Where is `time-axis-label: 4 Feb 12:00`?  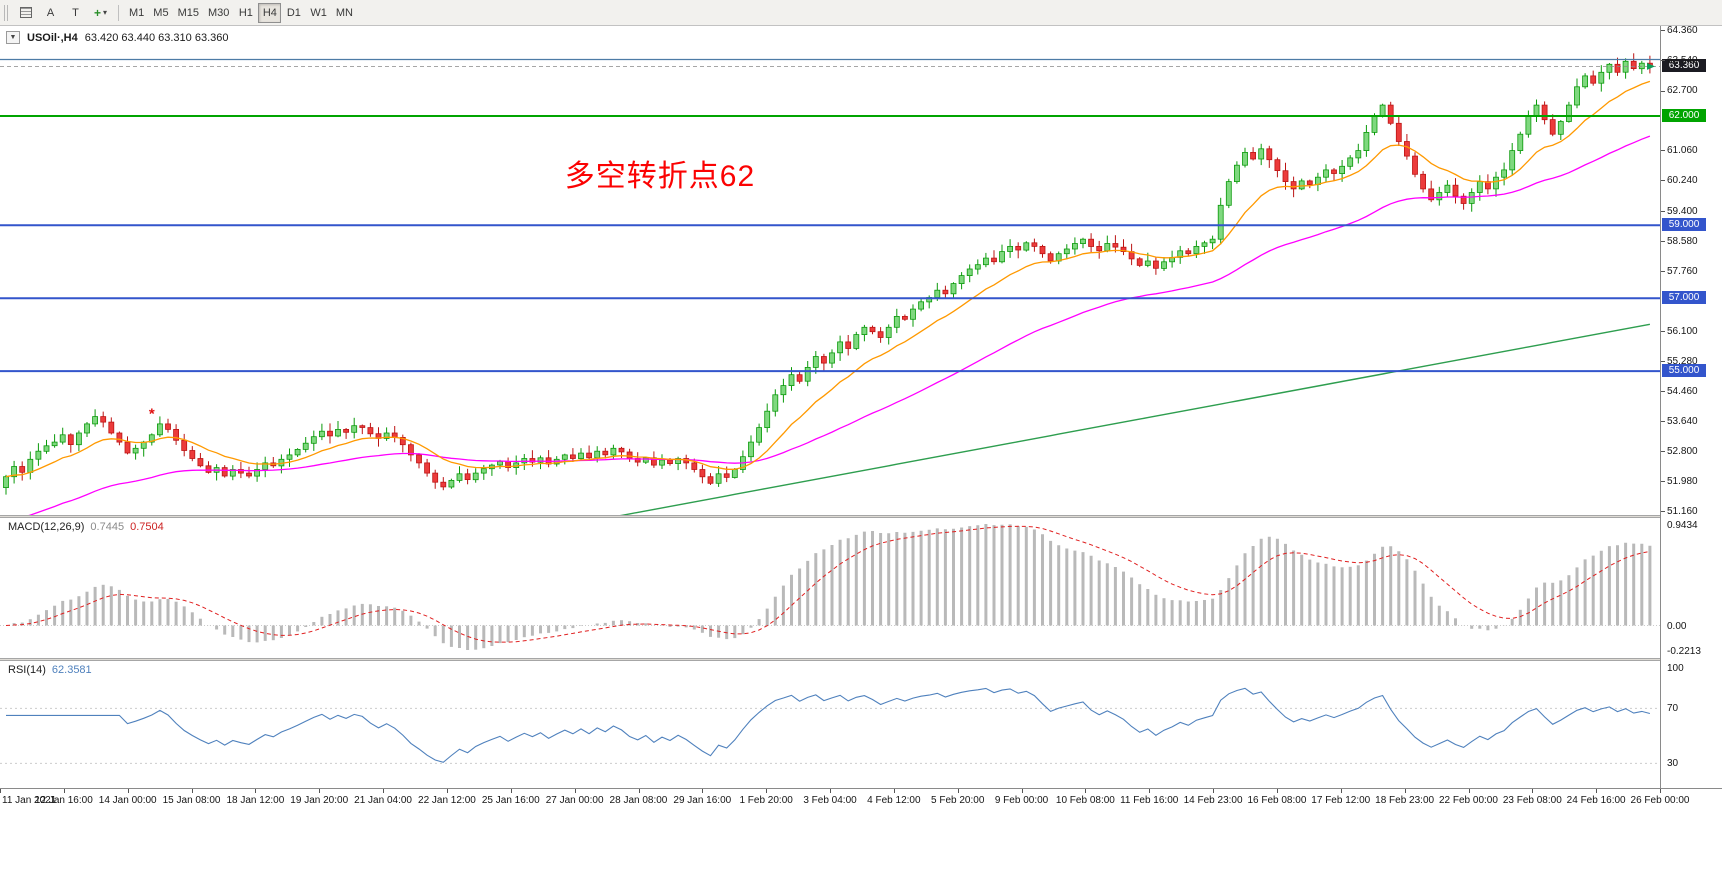 time-axis-label: 4 Feb 12:00 is located at coordinates (894, 800).